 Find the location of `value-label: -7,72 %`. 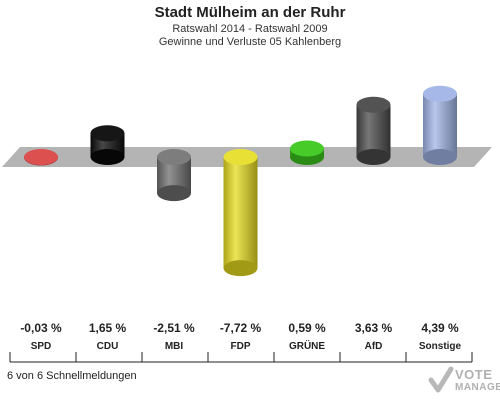

value-label: -7,72 % is located at coordinates (241, 328).